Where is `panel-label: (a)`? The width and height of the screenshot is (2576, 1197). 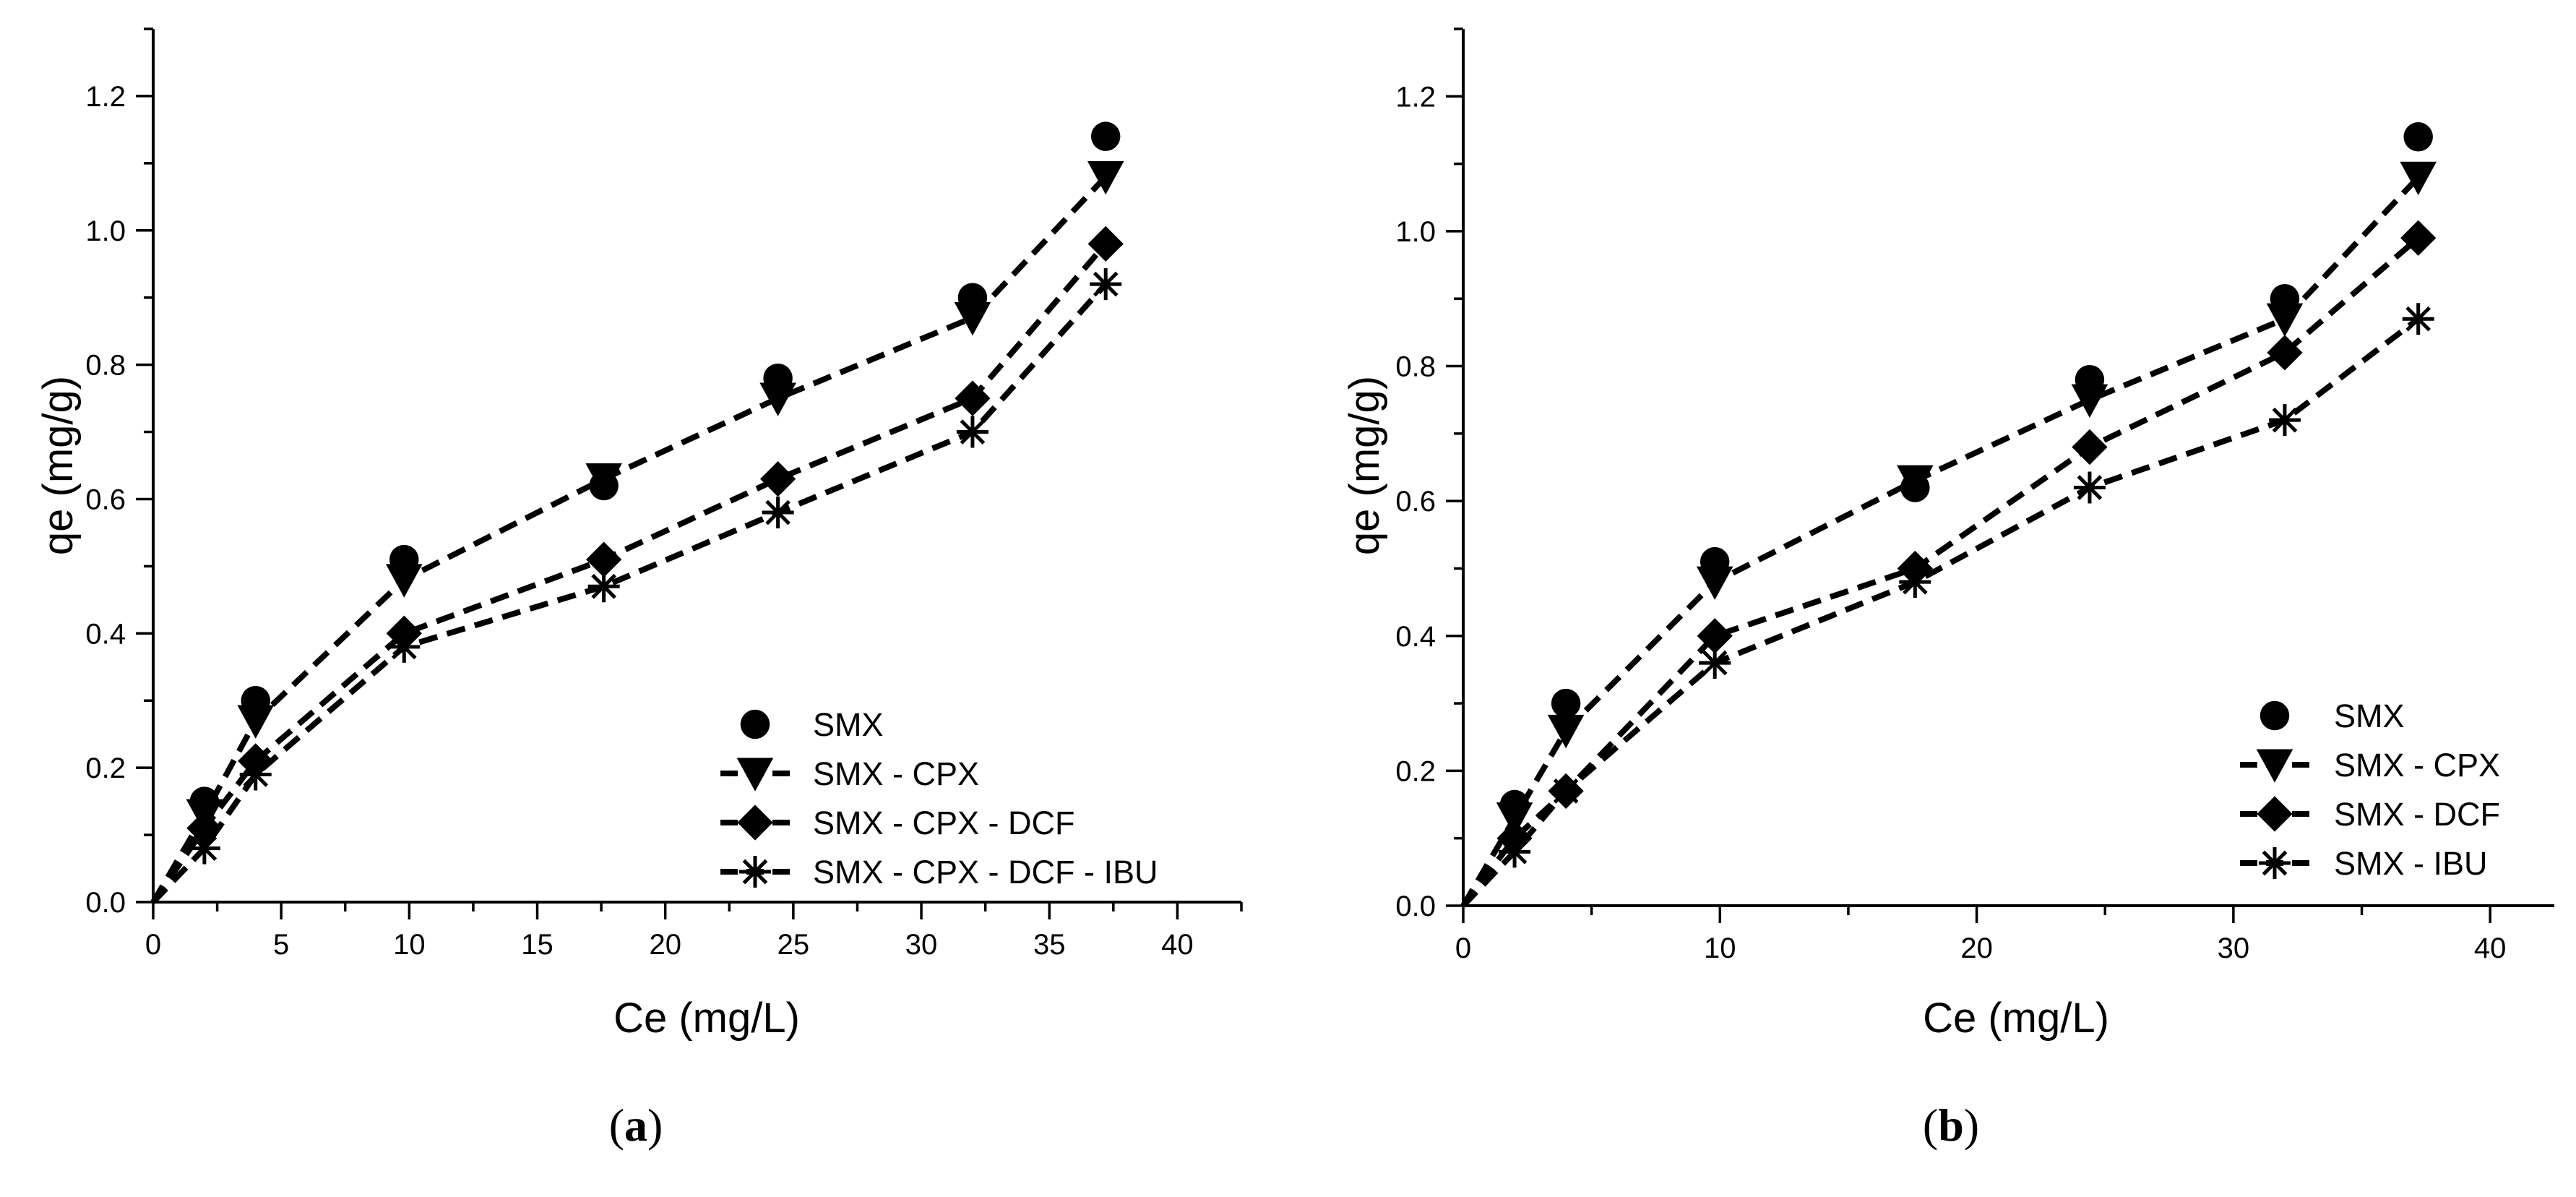 panel-label: (a) is located at coordinates (636, 1125).